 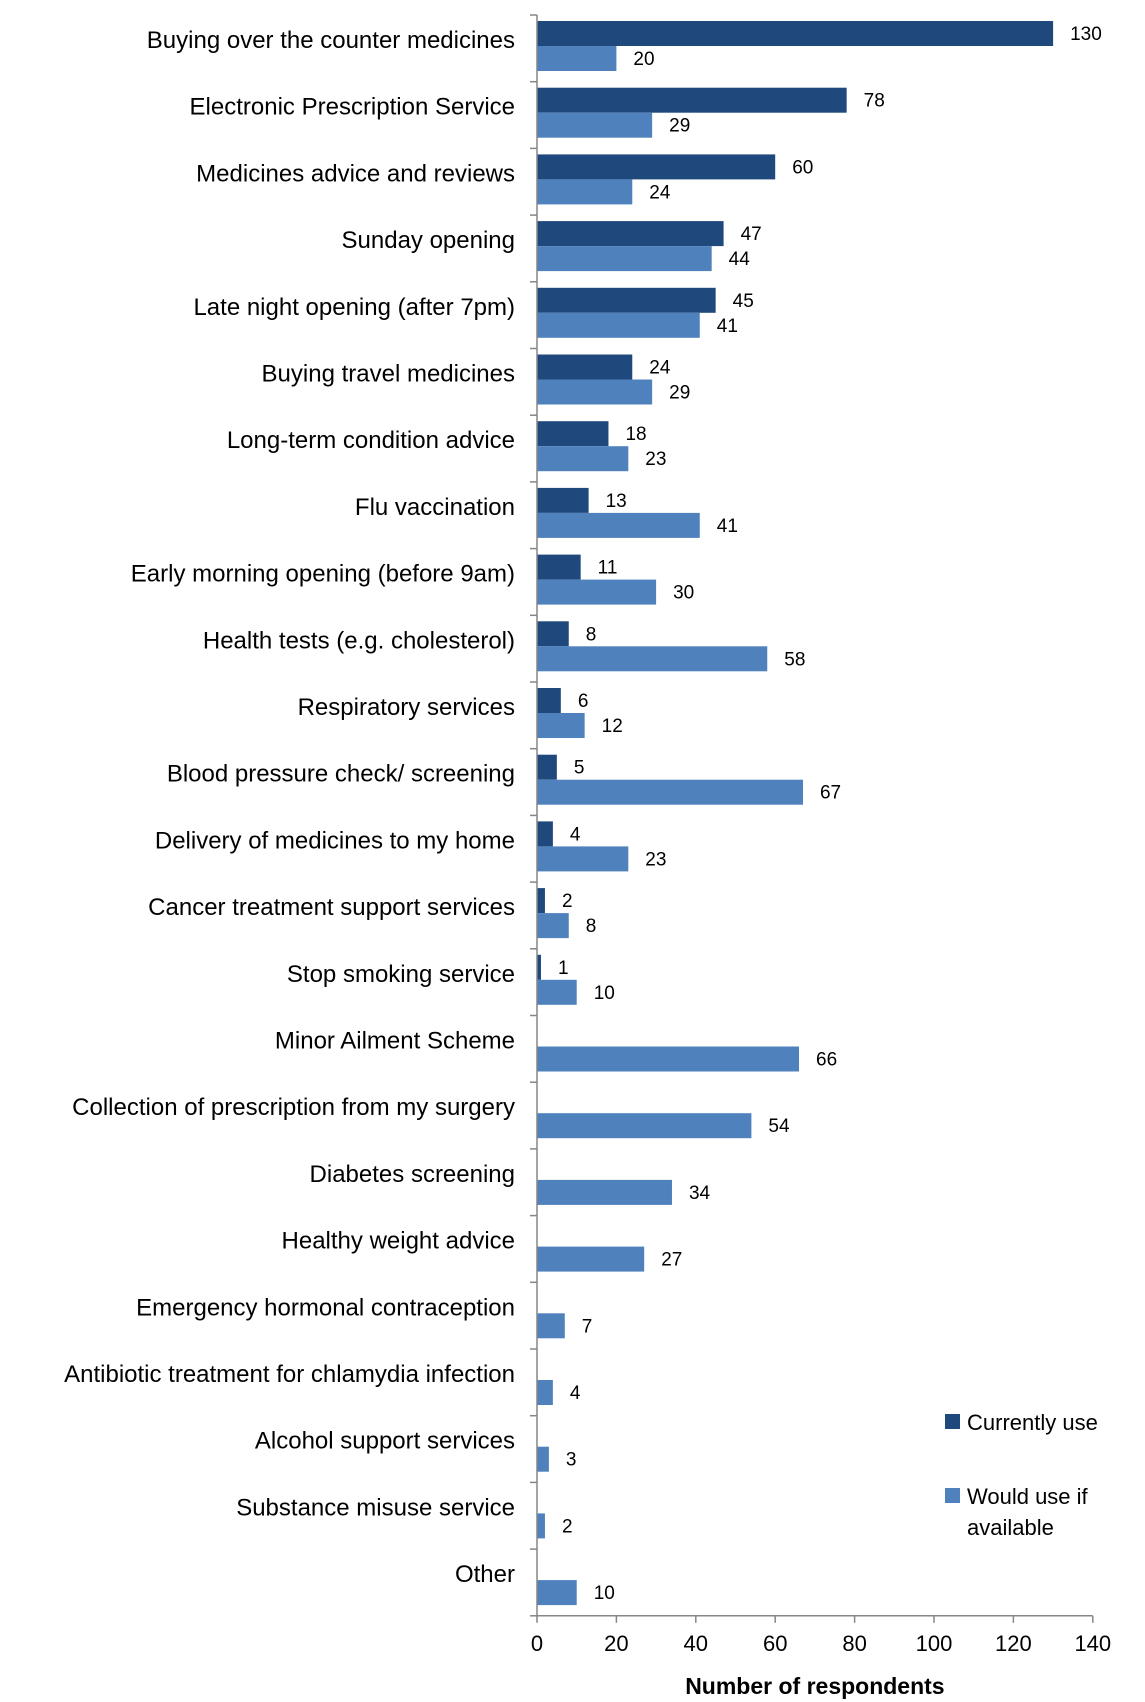 I want to click on legend-label: available, so click(x=1010, y=1527).